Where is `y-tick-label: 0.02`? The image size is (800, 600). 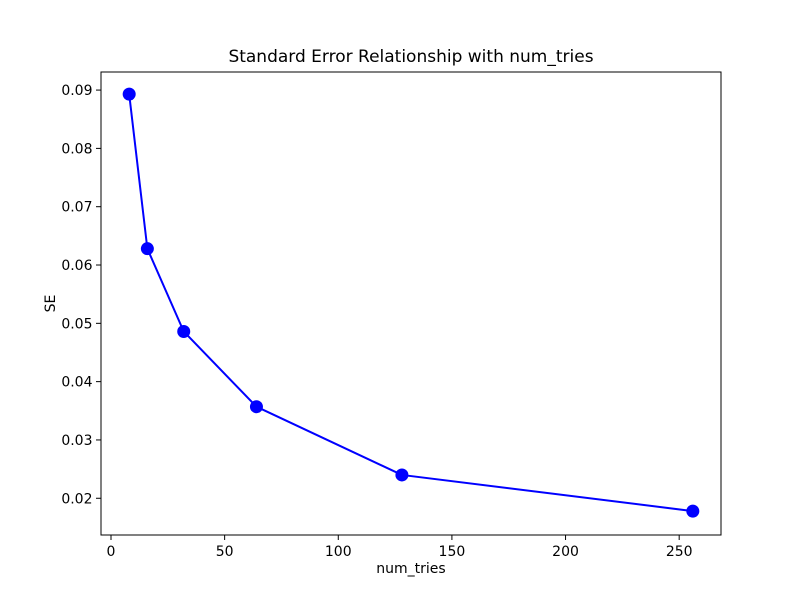
y-tick-label: 0.02 is located at coordinates (76, 499).